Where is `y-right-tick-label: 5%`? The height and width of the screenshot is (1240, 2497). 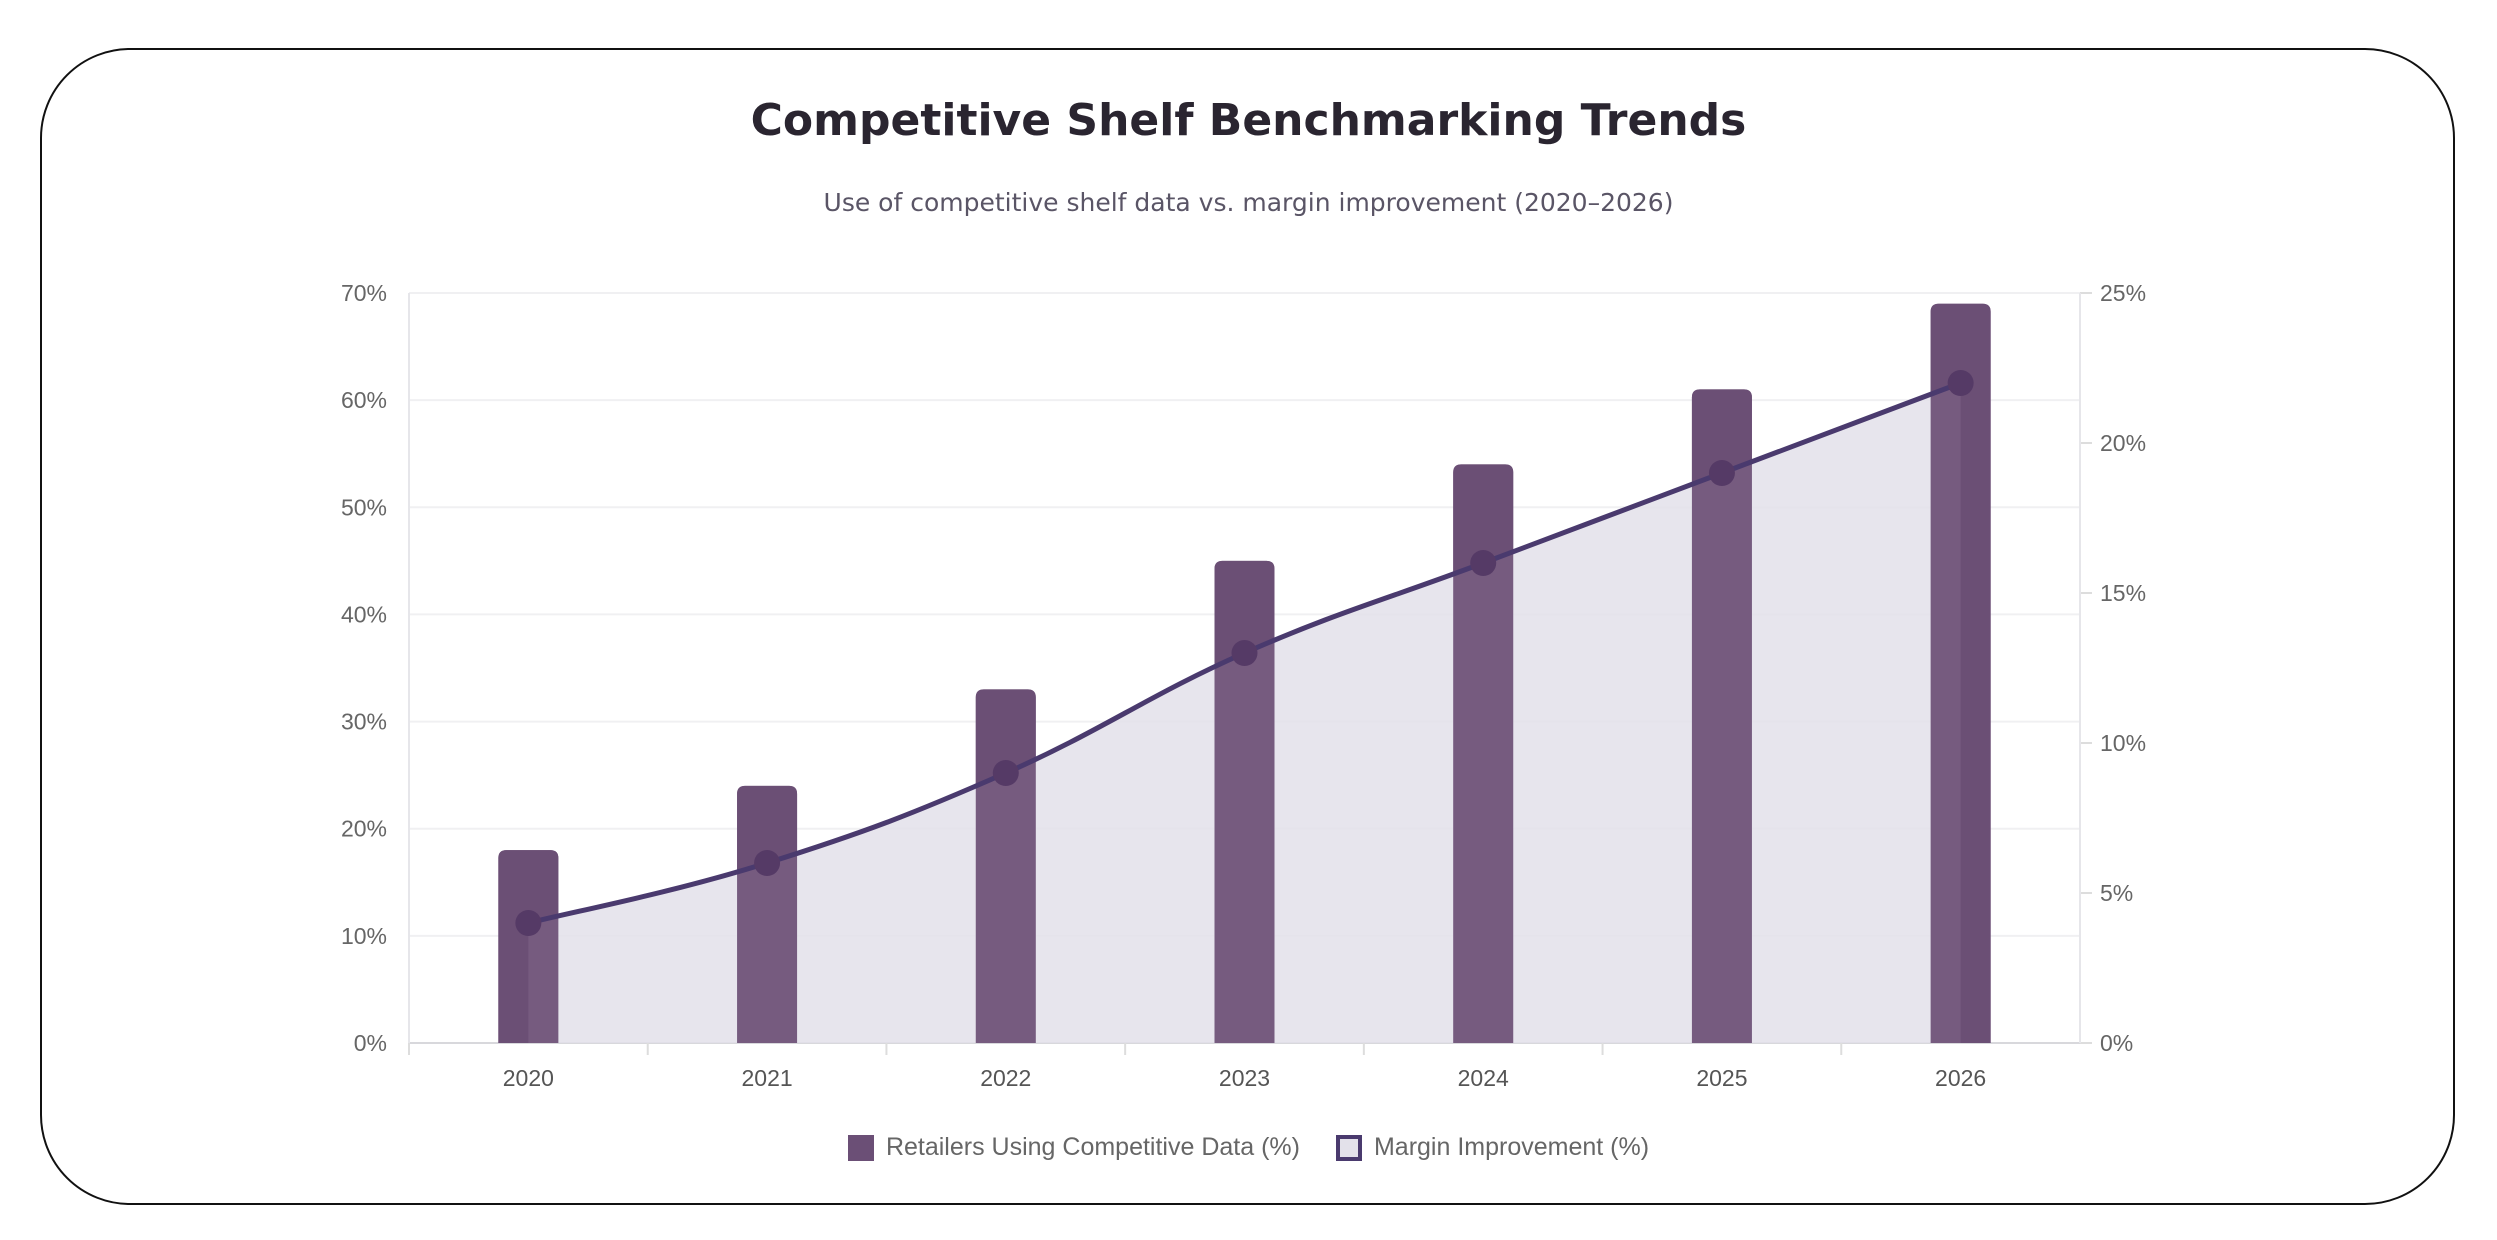 y-right-tick-label: 5% is located at coordinates (2116, 893).